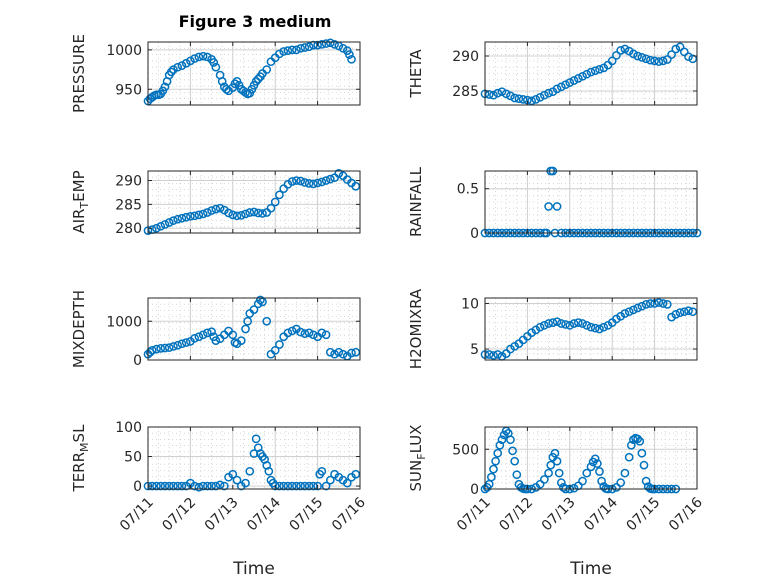 This screenshot has height=583, width=778. I want to click on y-axis-label: PRESSURE, so click(79, 73).